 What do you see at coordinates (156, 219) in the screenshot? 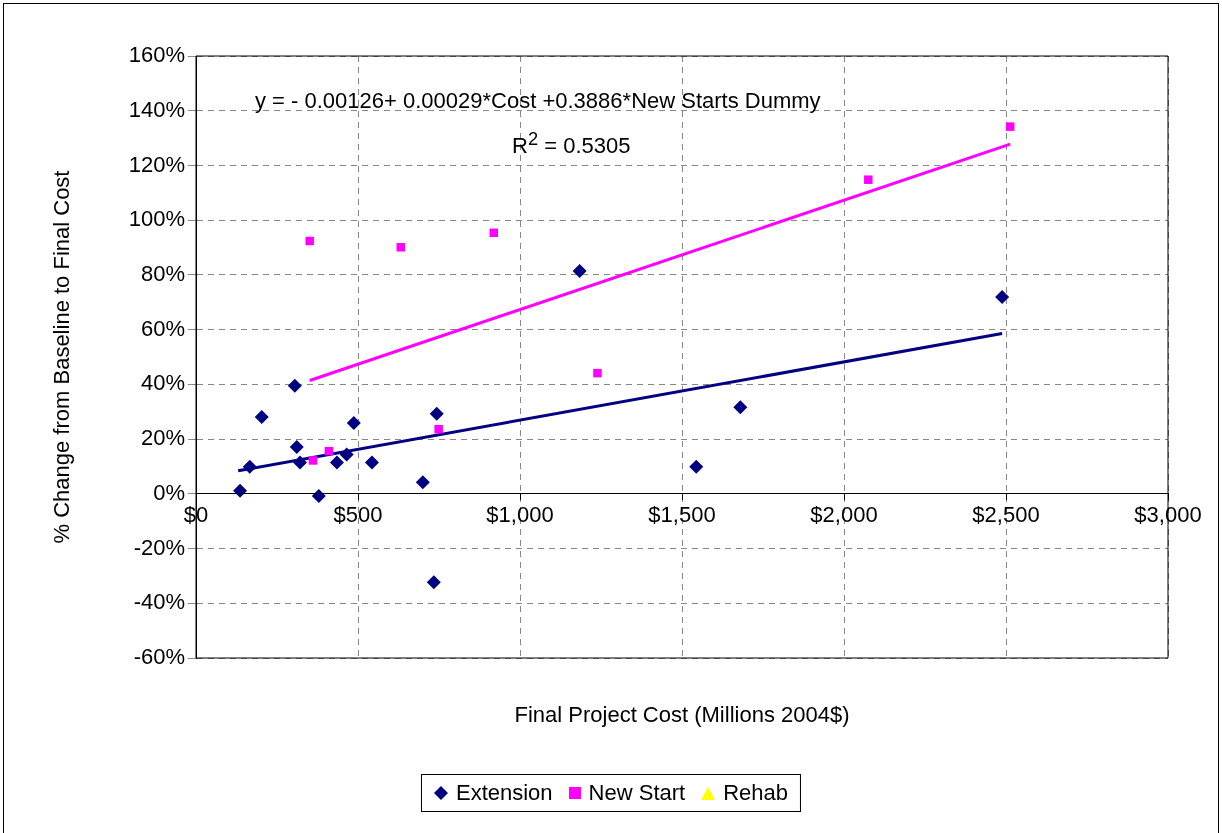
I see `y-tick-label: 100%` at bounding box center [156, 219].